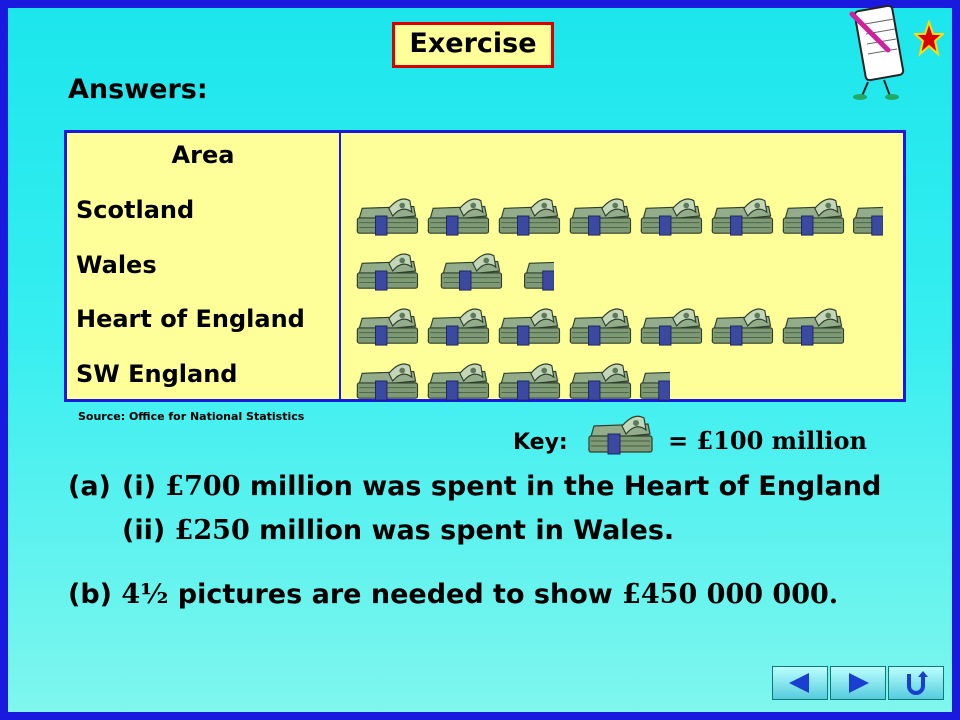 This screenshot has height=720, width=960. I want to click on key-label: Key:, so click(540, 442).